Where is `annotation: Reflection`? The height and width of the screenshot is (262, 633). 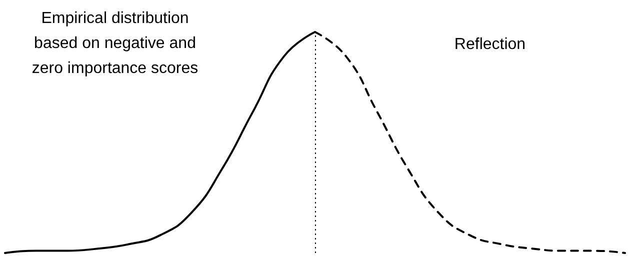
annotation: Reflection is located at coordinates (490, 44).